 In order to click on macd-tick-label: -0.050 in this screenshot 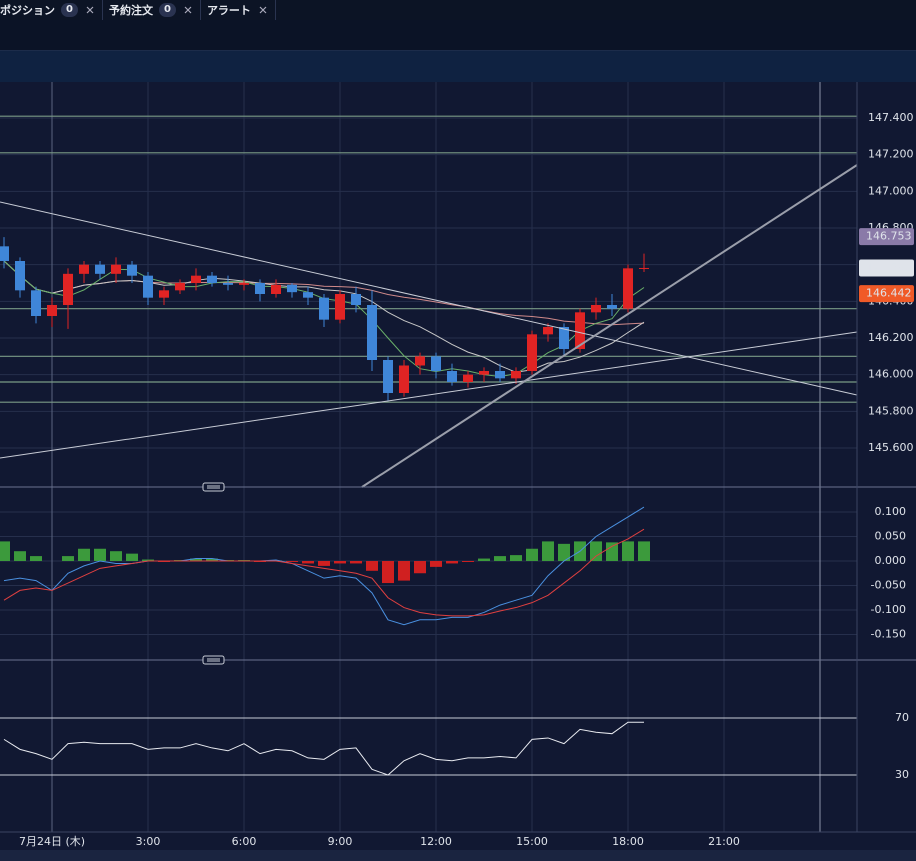, I will do `click(888, 585)`.